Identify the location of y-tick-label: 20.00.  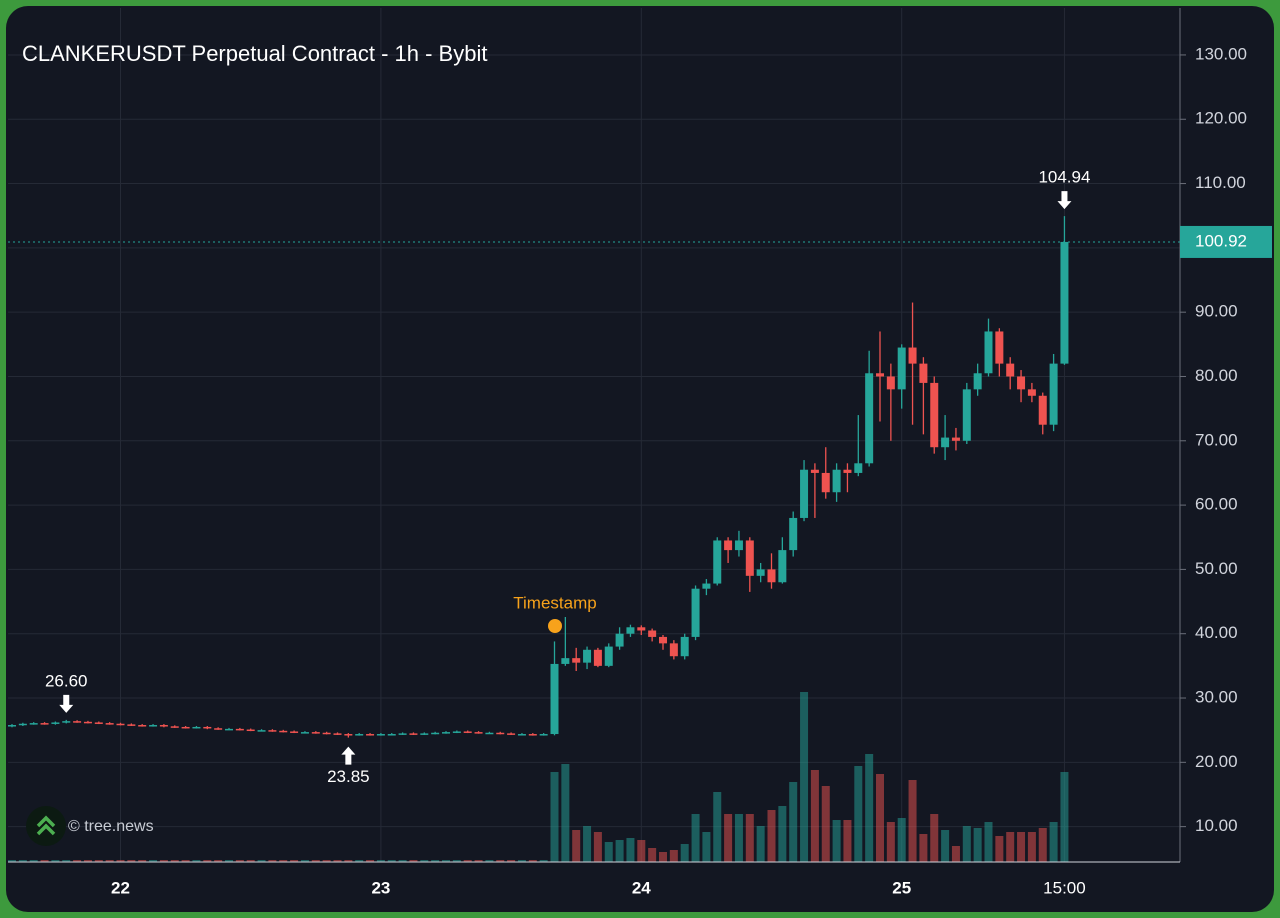
(1216, 761).